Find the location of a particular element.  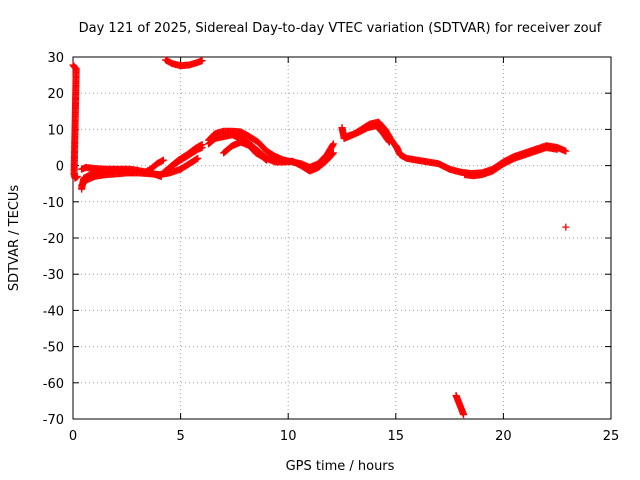

y-tick-label: -20 is located at coordinates (53, 239).